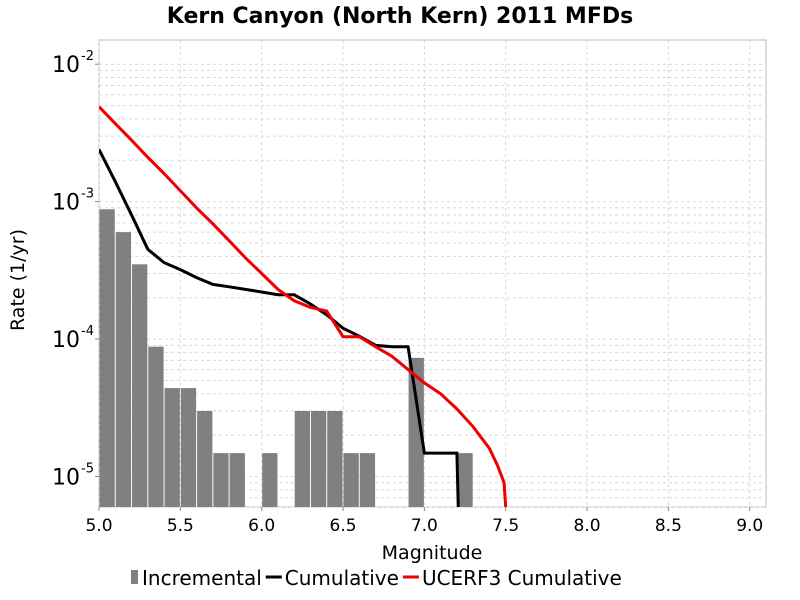 Image resolution: width=800 pixels, height=600 pixels. What do you see at coordinates (87, 194) in the screenshot?
I see `y-tick-exponent: -3` at bounding box center [87, 194].